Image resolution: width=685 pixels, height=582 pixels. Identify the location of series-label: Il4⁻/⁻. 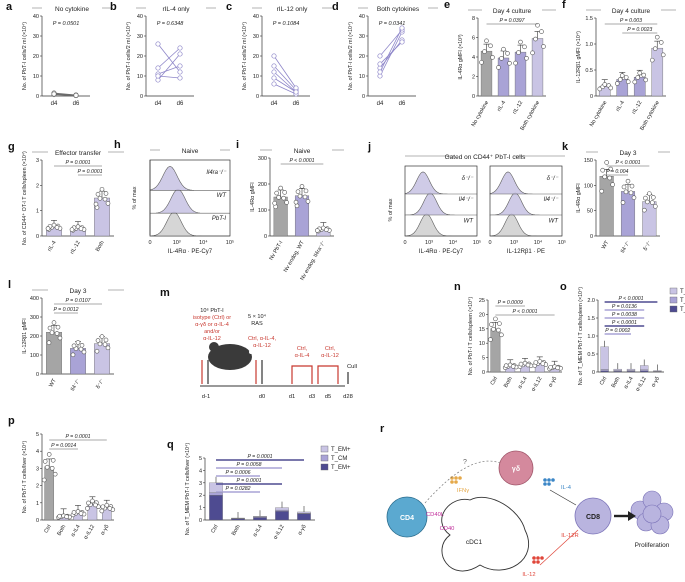
(466, 200).